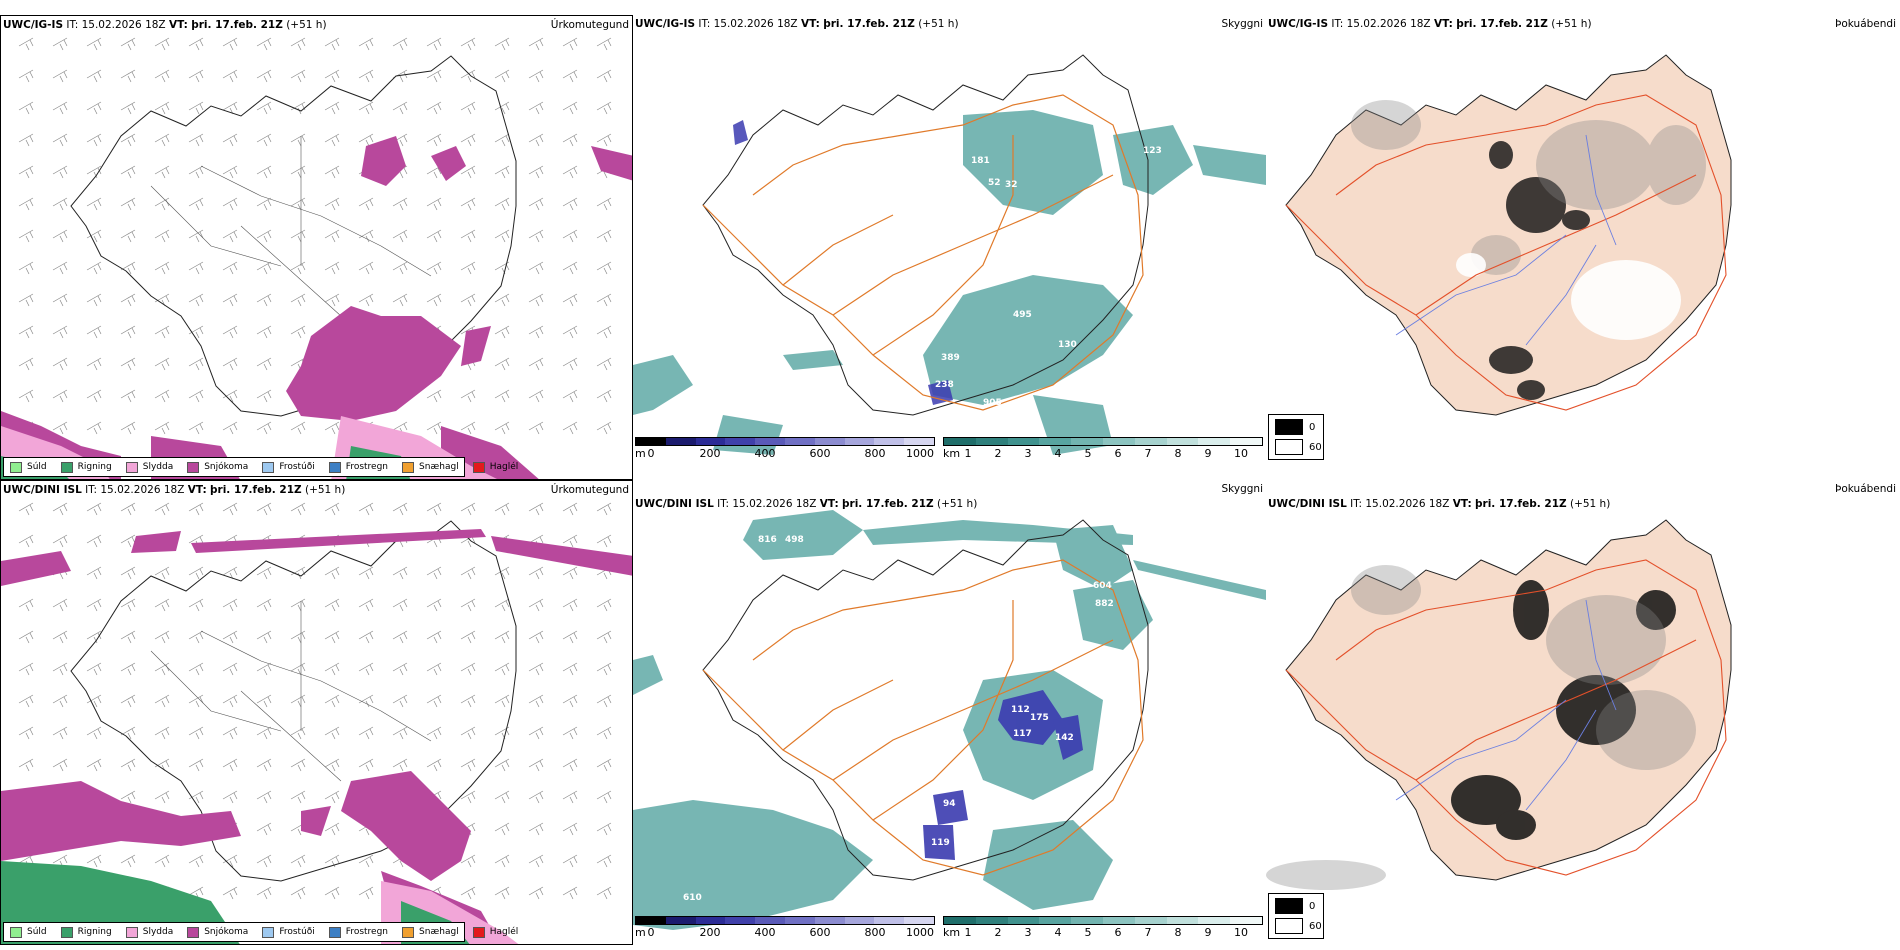  What do you see at coordinates (1388, 24) in the screenshot?
I see `init-time: 15.02.2026 18Z` at bounding box center [1388, 24].